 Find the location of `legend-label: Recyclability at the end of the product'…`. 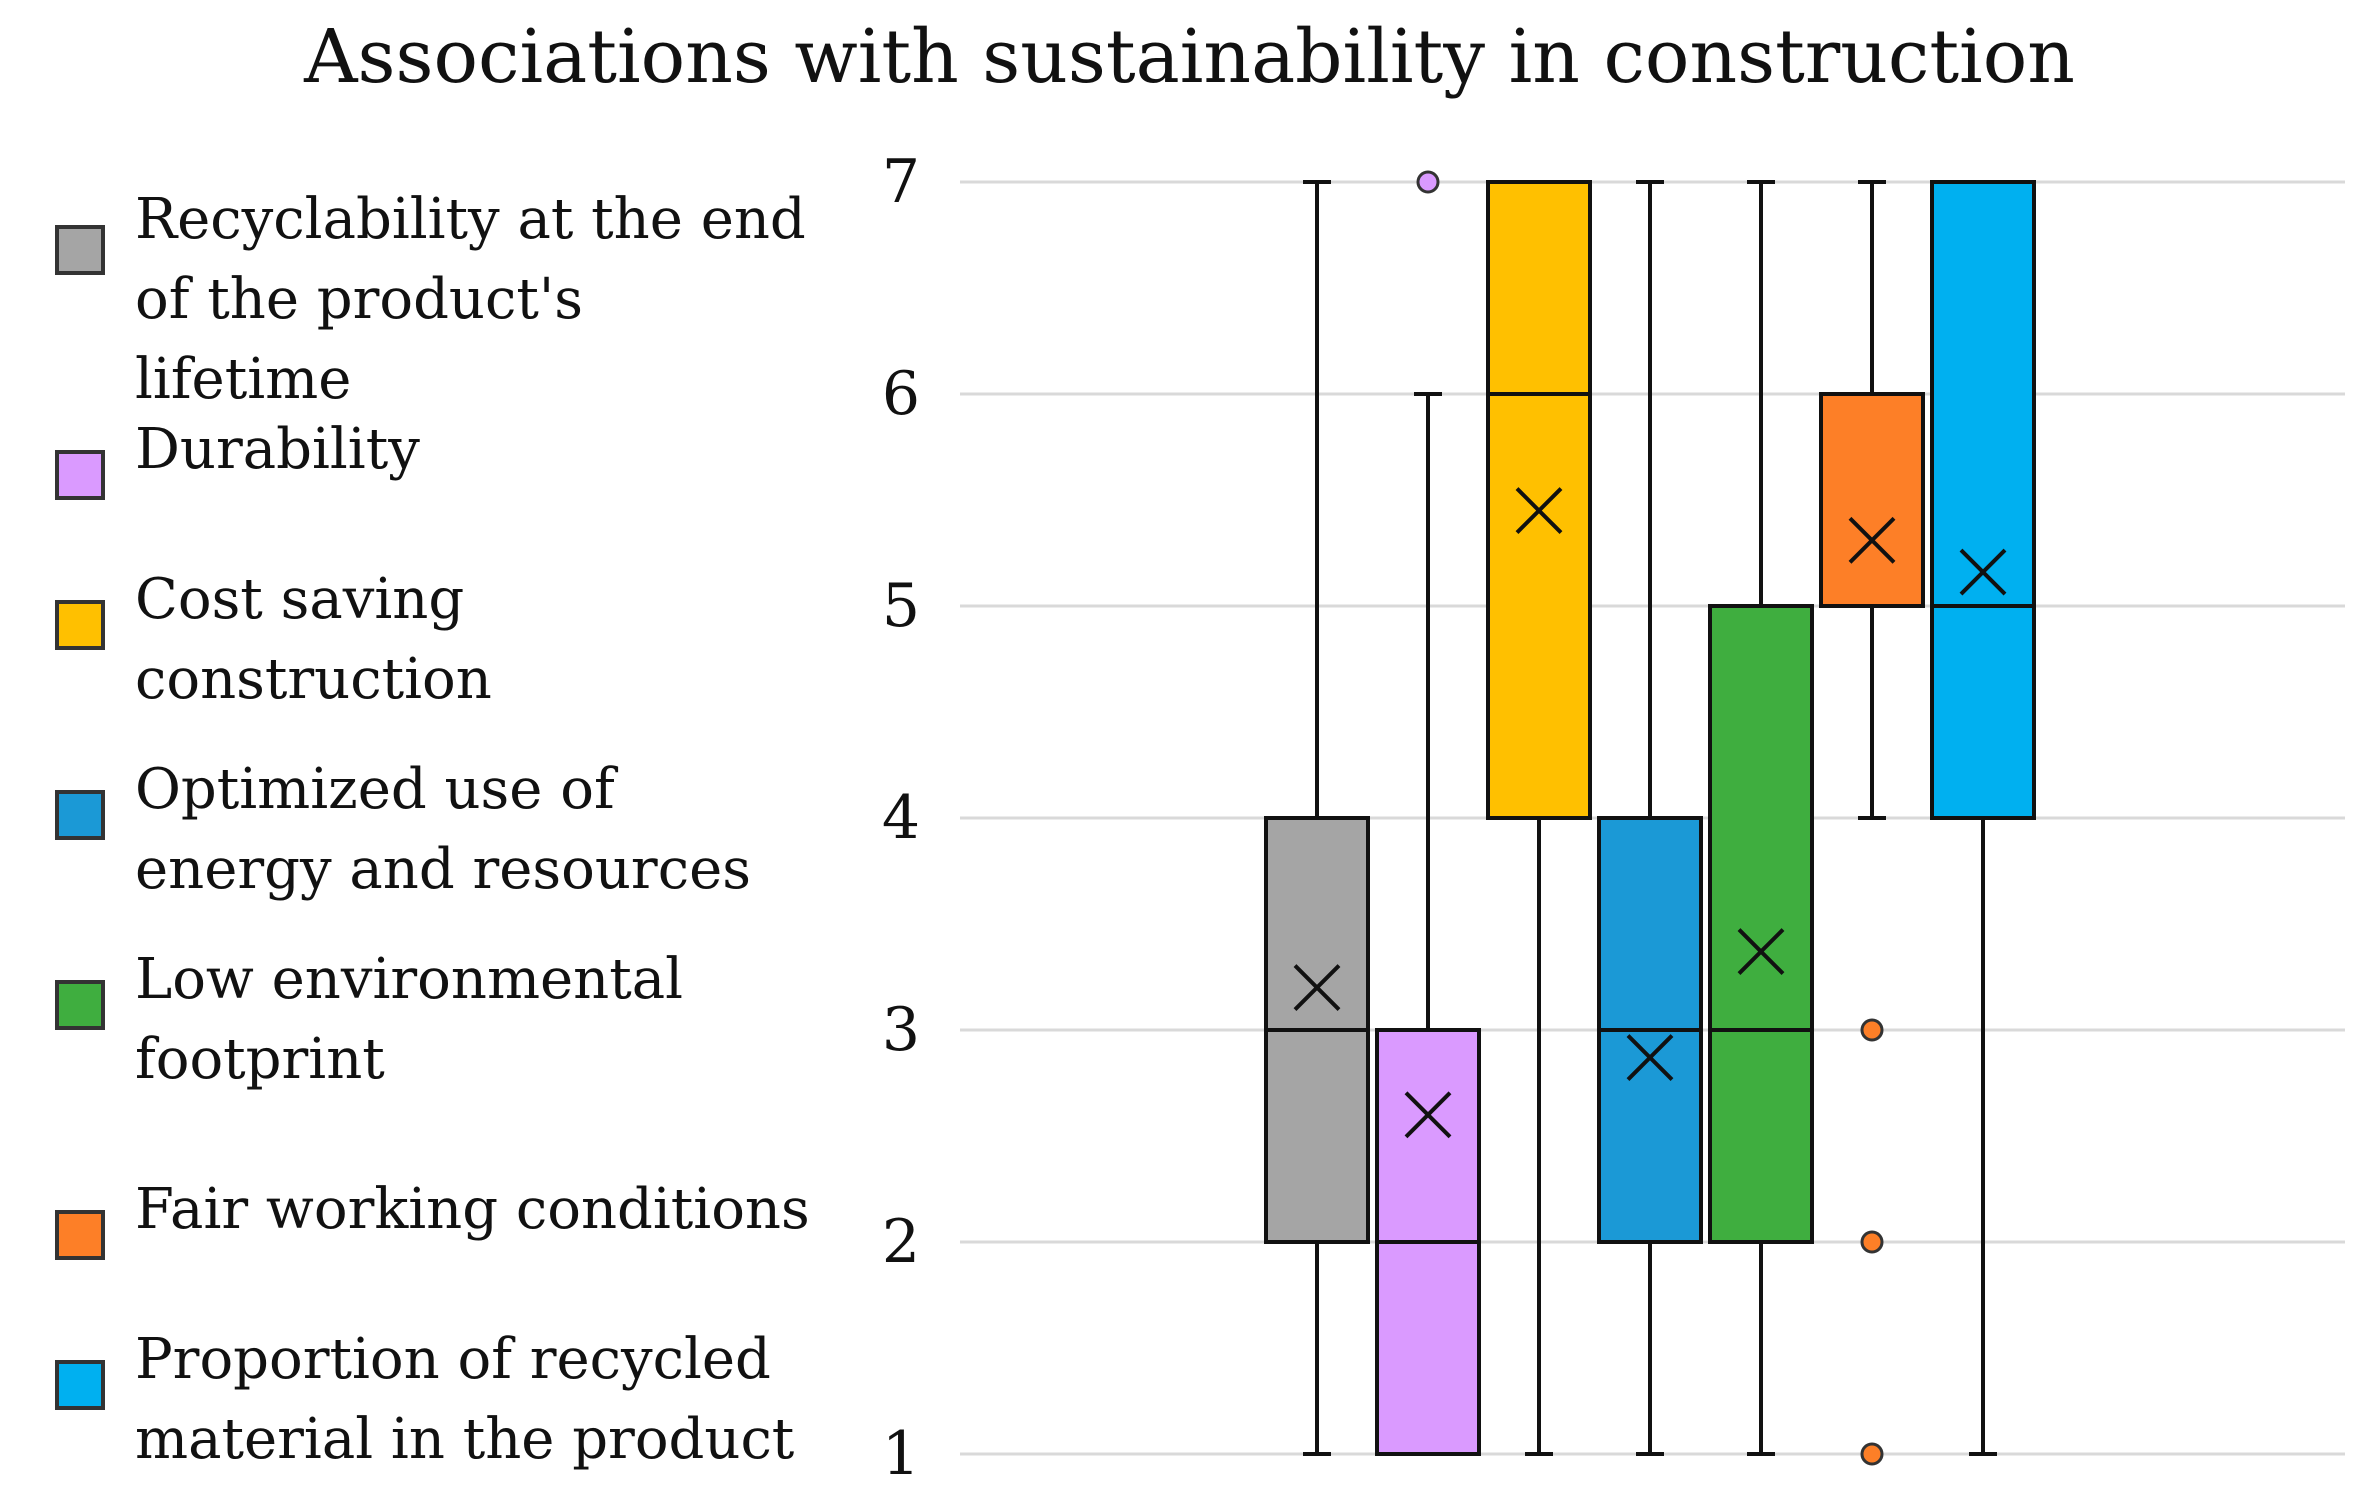

legend-label: Recyclability at the end of the product'… is located at coordinates (470, 299).